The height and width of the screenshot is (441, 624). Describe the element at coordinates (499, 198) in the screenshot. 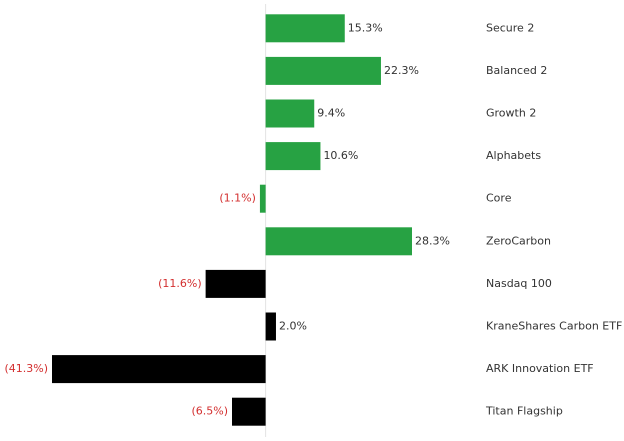

I see `category-label: Core` at that location.